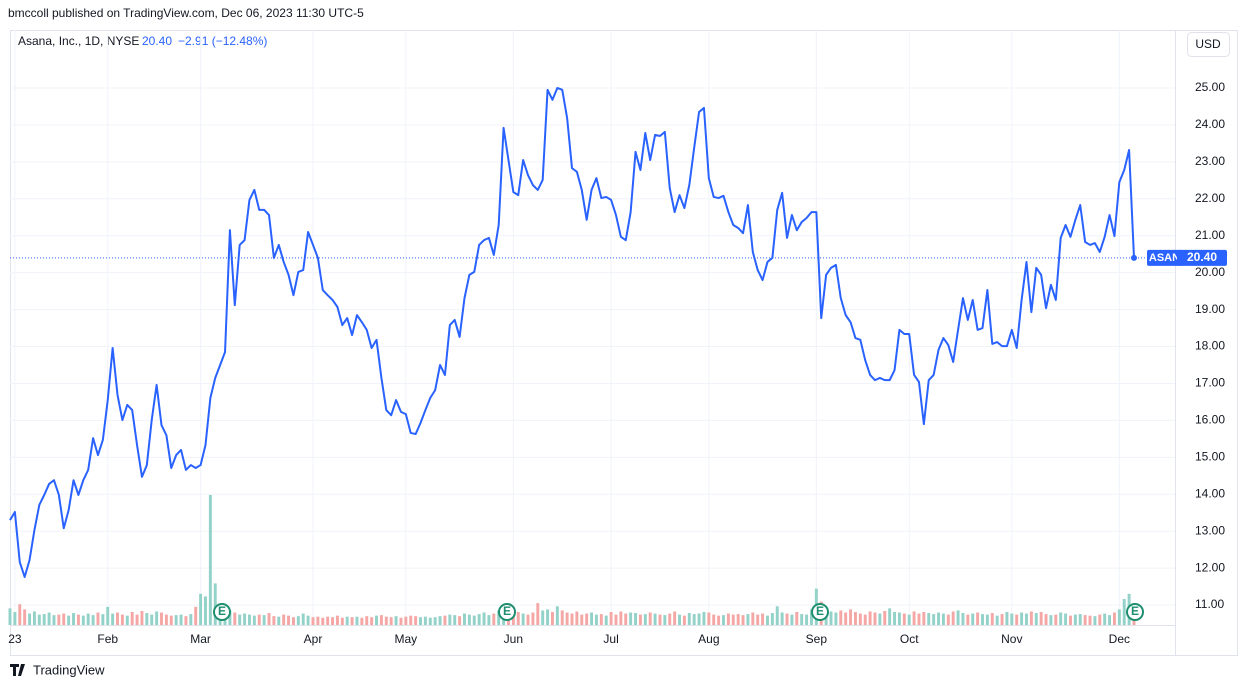  What do you see at coordinates (1210, 198) in the screenshot?
I see `y-tick-label: 22.00` at bounding box center [1210, 198].